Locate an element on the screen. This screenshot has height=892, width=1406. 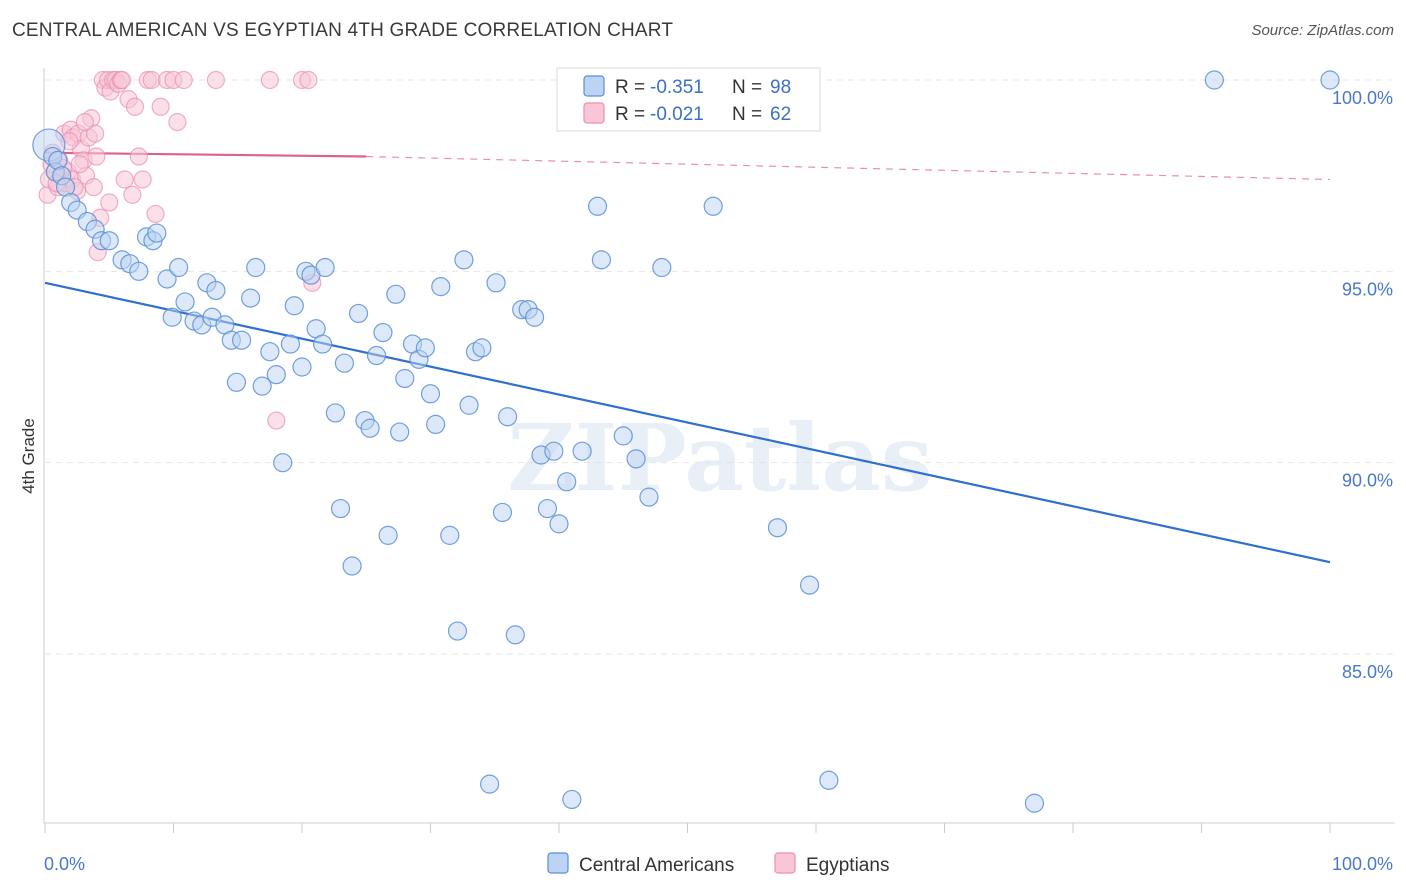
y-tick-label: 95.0% is located at coordinates (1367, 289).